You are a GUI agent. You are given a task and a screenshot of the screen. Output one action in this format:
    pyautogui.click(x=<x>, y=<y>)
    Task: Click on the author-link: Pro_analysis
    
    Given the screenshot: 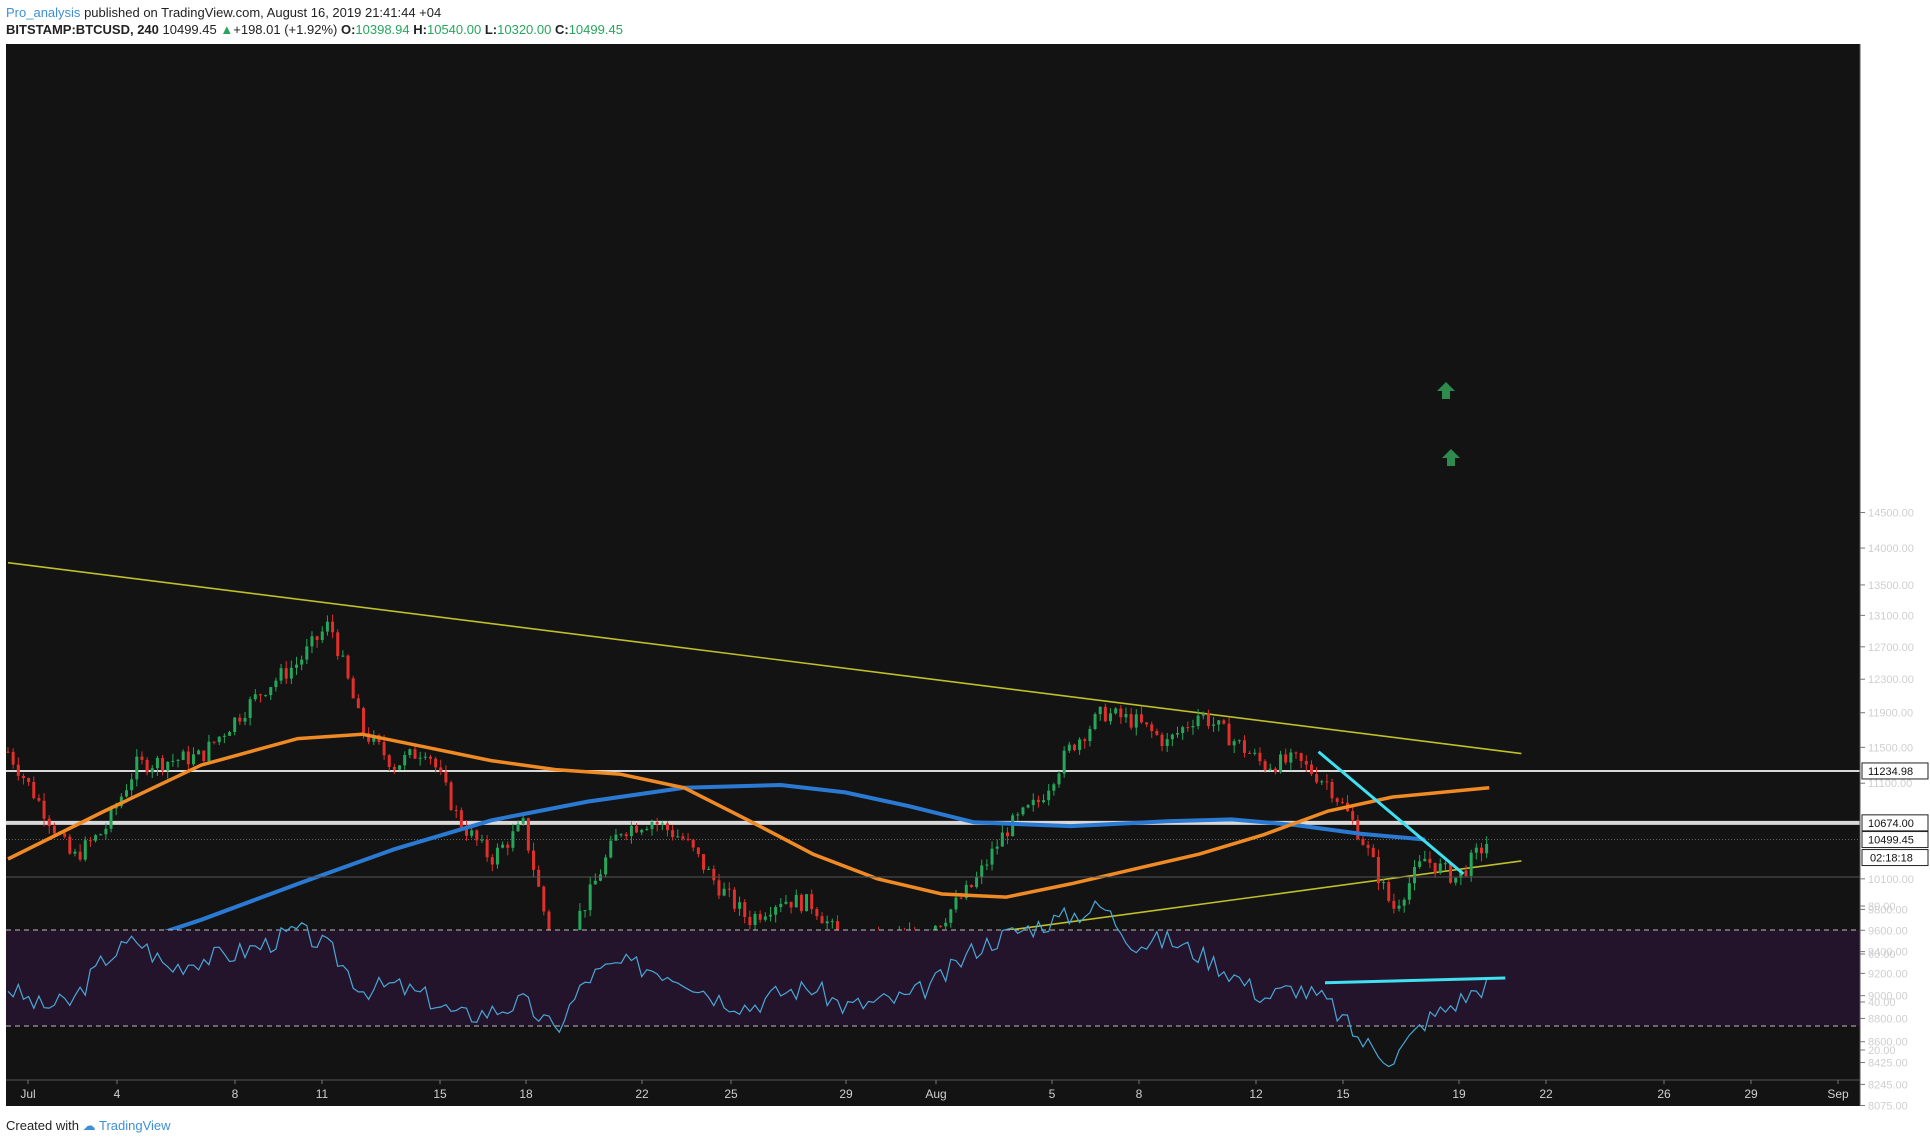 What is the action you would take?
    pyautogui.click(x=43, y=12)
    